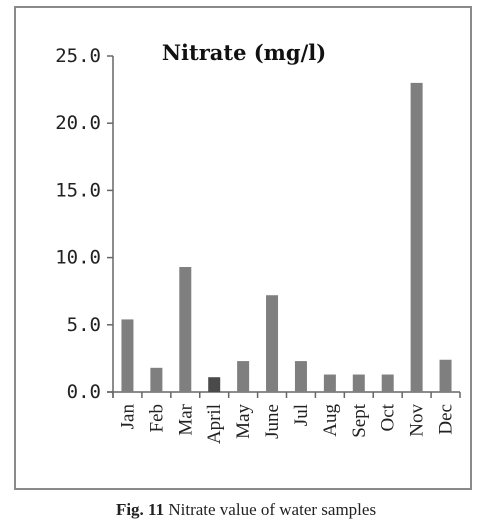 The height and width of the screenshot is (532, 492). What do you see at coordinates (359, 420) in the screenshot?
I see `x-tick-label-sept: Sept` at bounding box center [359, 420].